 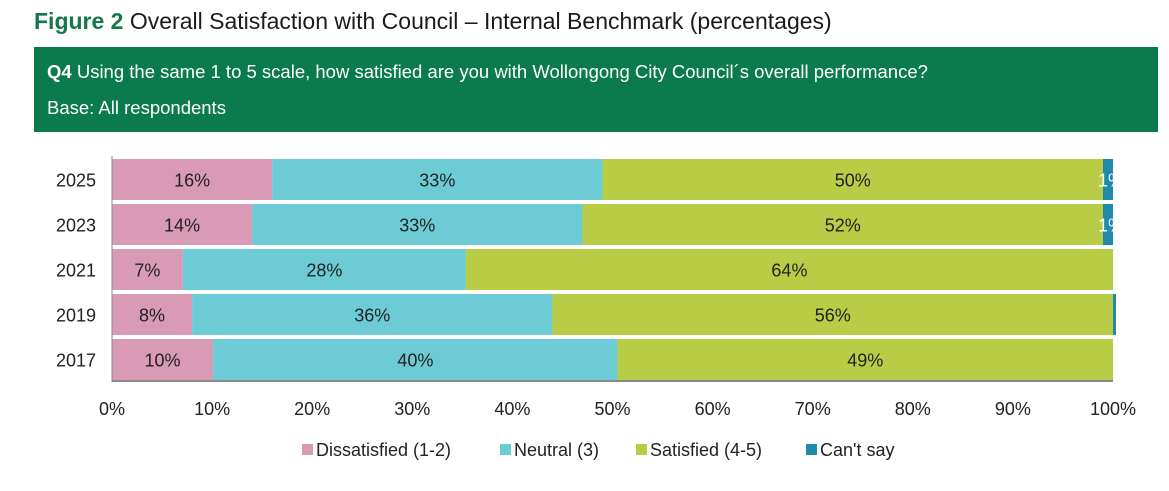 What do you see at coordinates (76, 181) in the screenshot?
I see `category-label: 2025` at bounding box center [76, 181].